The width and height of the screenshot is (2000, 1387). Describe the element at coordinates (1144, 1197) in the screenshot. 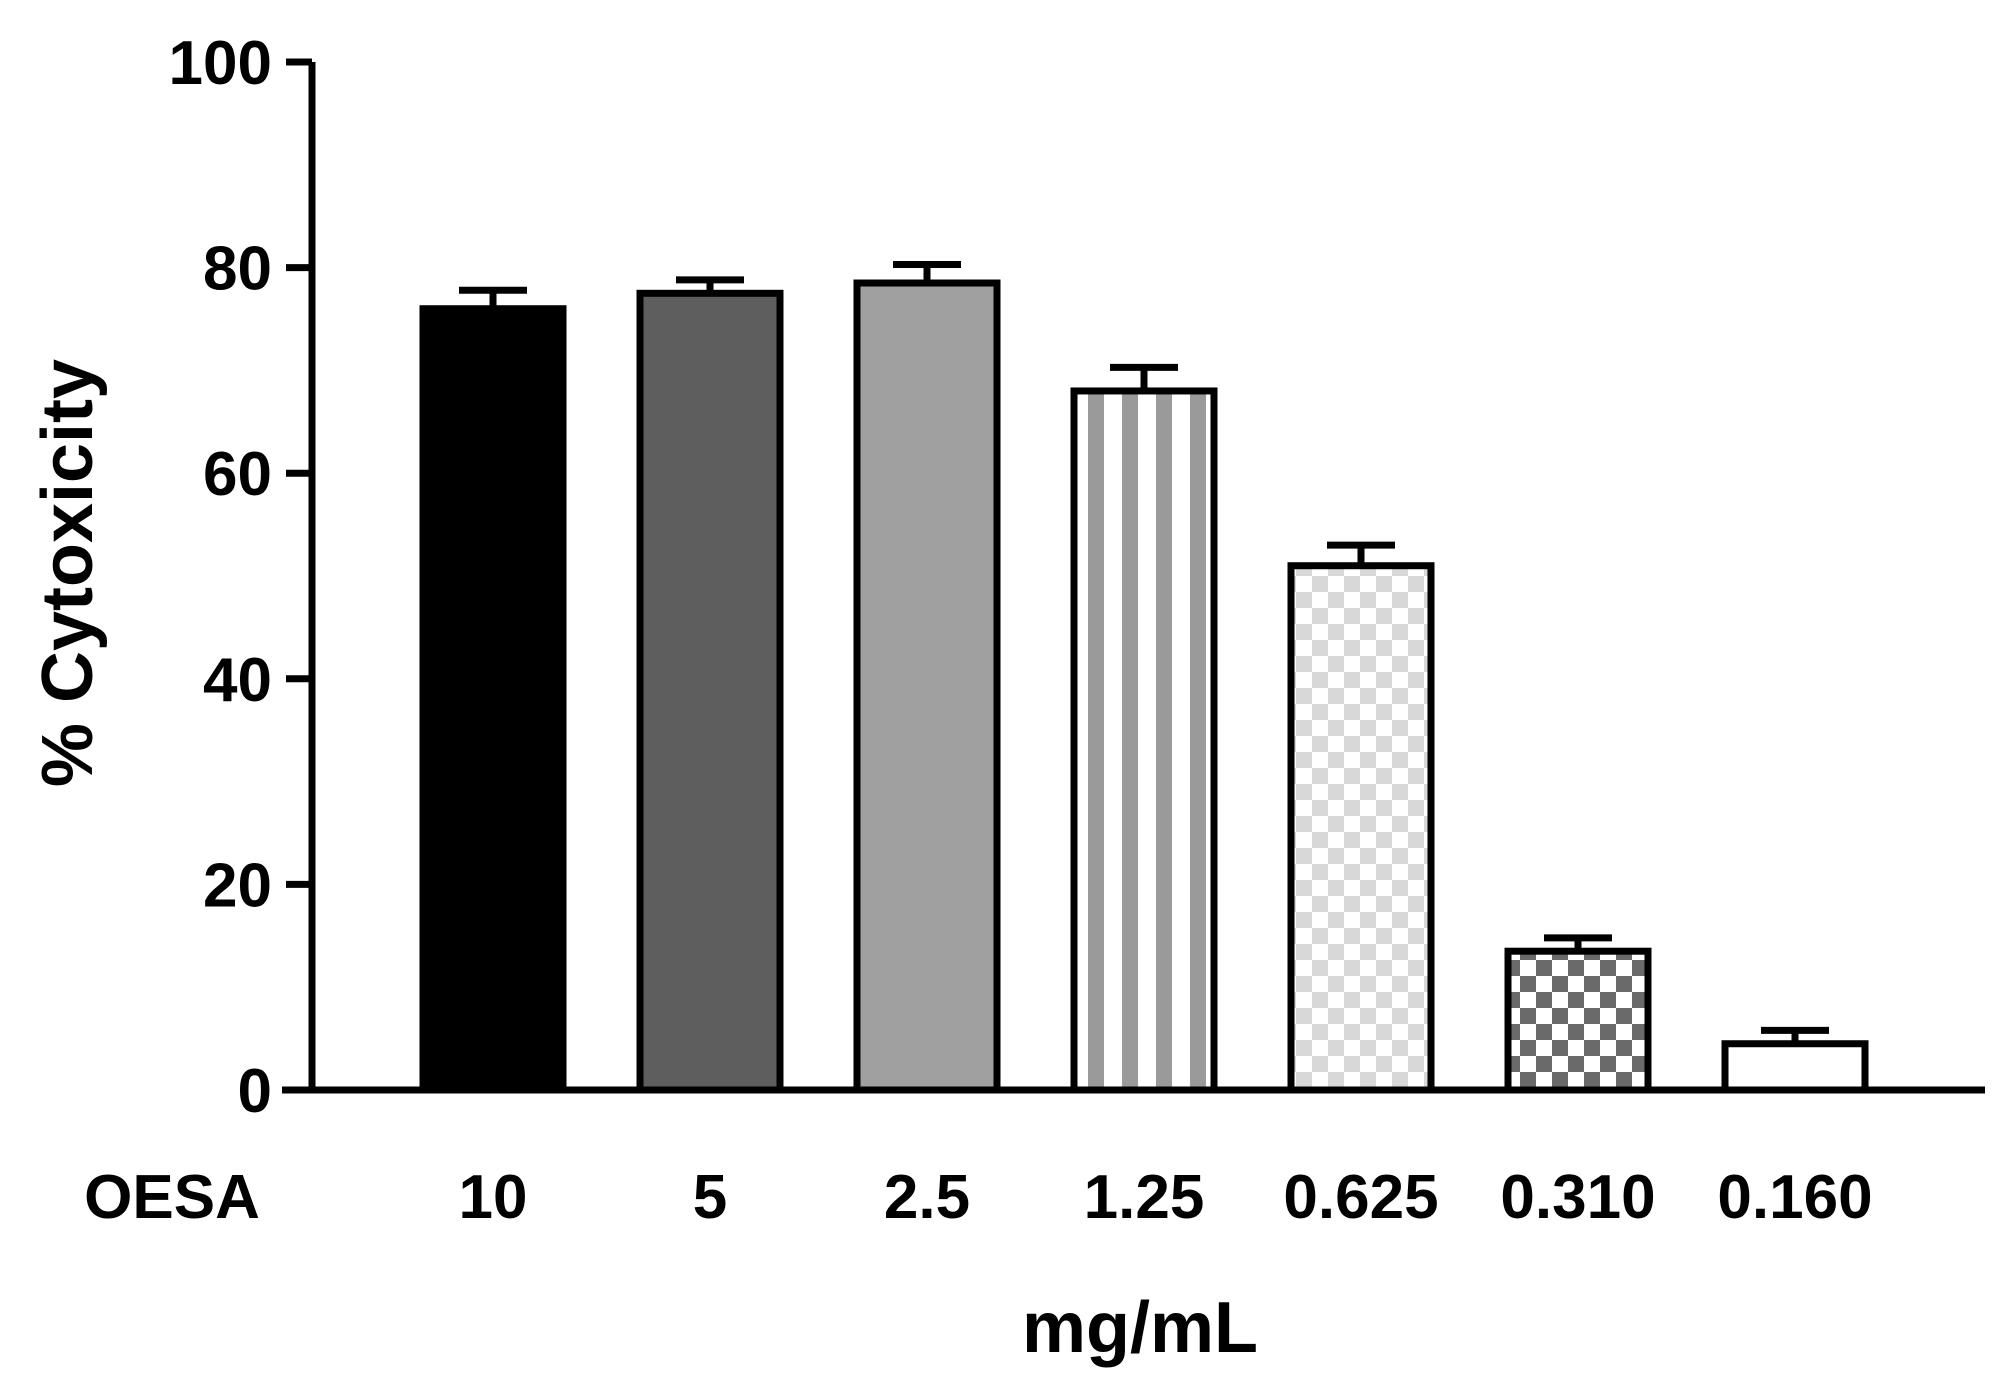

I see `x-tick-label: 1.25` at that location.